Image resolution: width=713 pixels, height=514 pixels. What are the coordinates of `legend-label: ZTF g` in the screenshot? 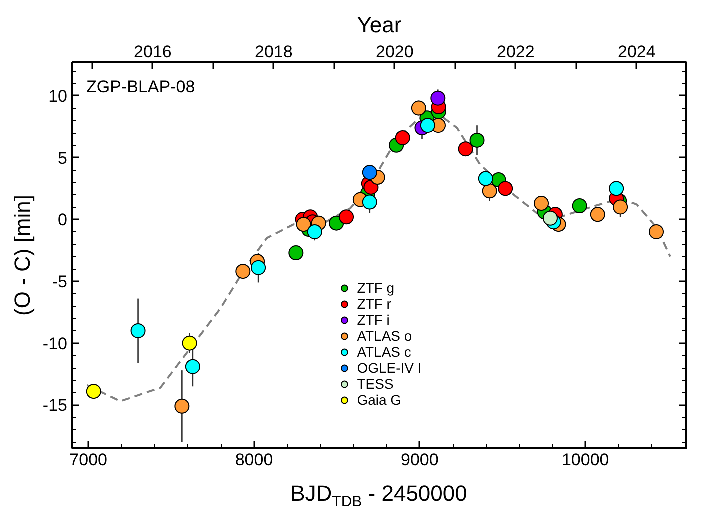 It's located at (376, 288).